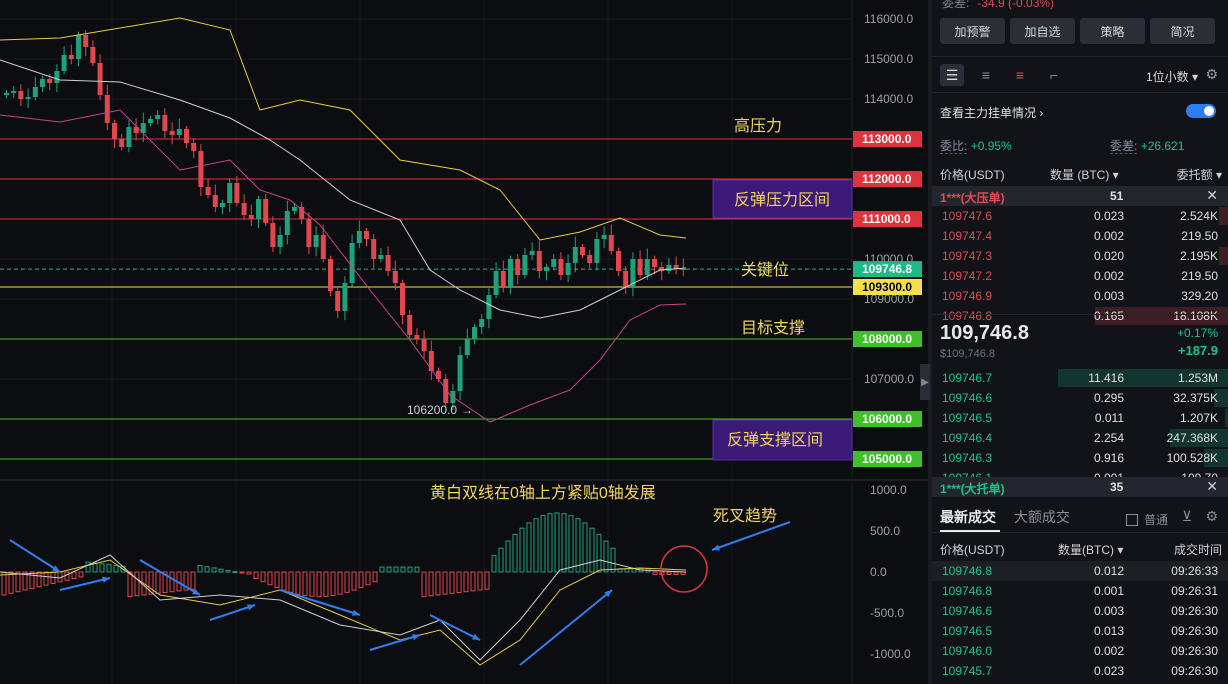 The width and height of the screenshot is (1228, 684). What do you see at coordinates (1080, 316) in the screenshot?
I see `ask-row: 109746.8 0.165 18.108K` at bounding box center [1080, 316].